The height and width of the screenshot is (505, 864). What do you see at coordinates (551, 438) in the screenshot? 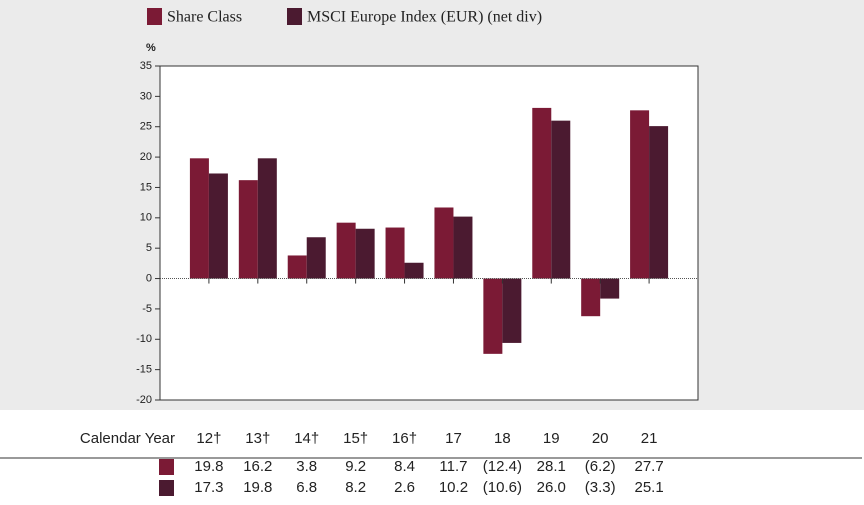
I see `x-tick-label: 19` at bounding box center [551, 438].